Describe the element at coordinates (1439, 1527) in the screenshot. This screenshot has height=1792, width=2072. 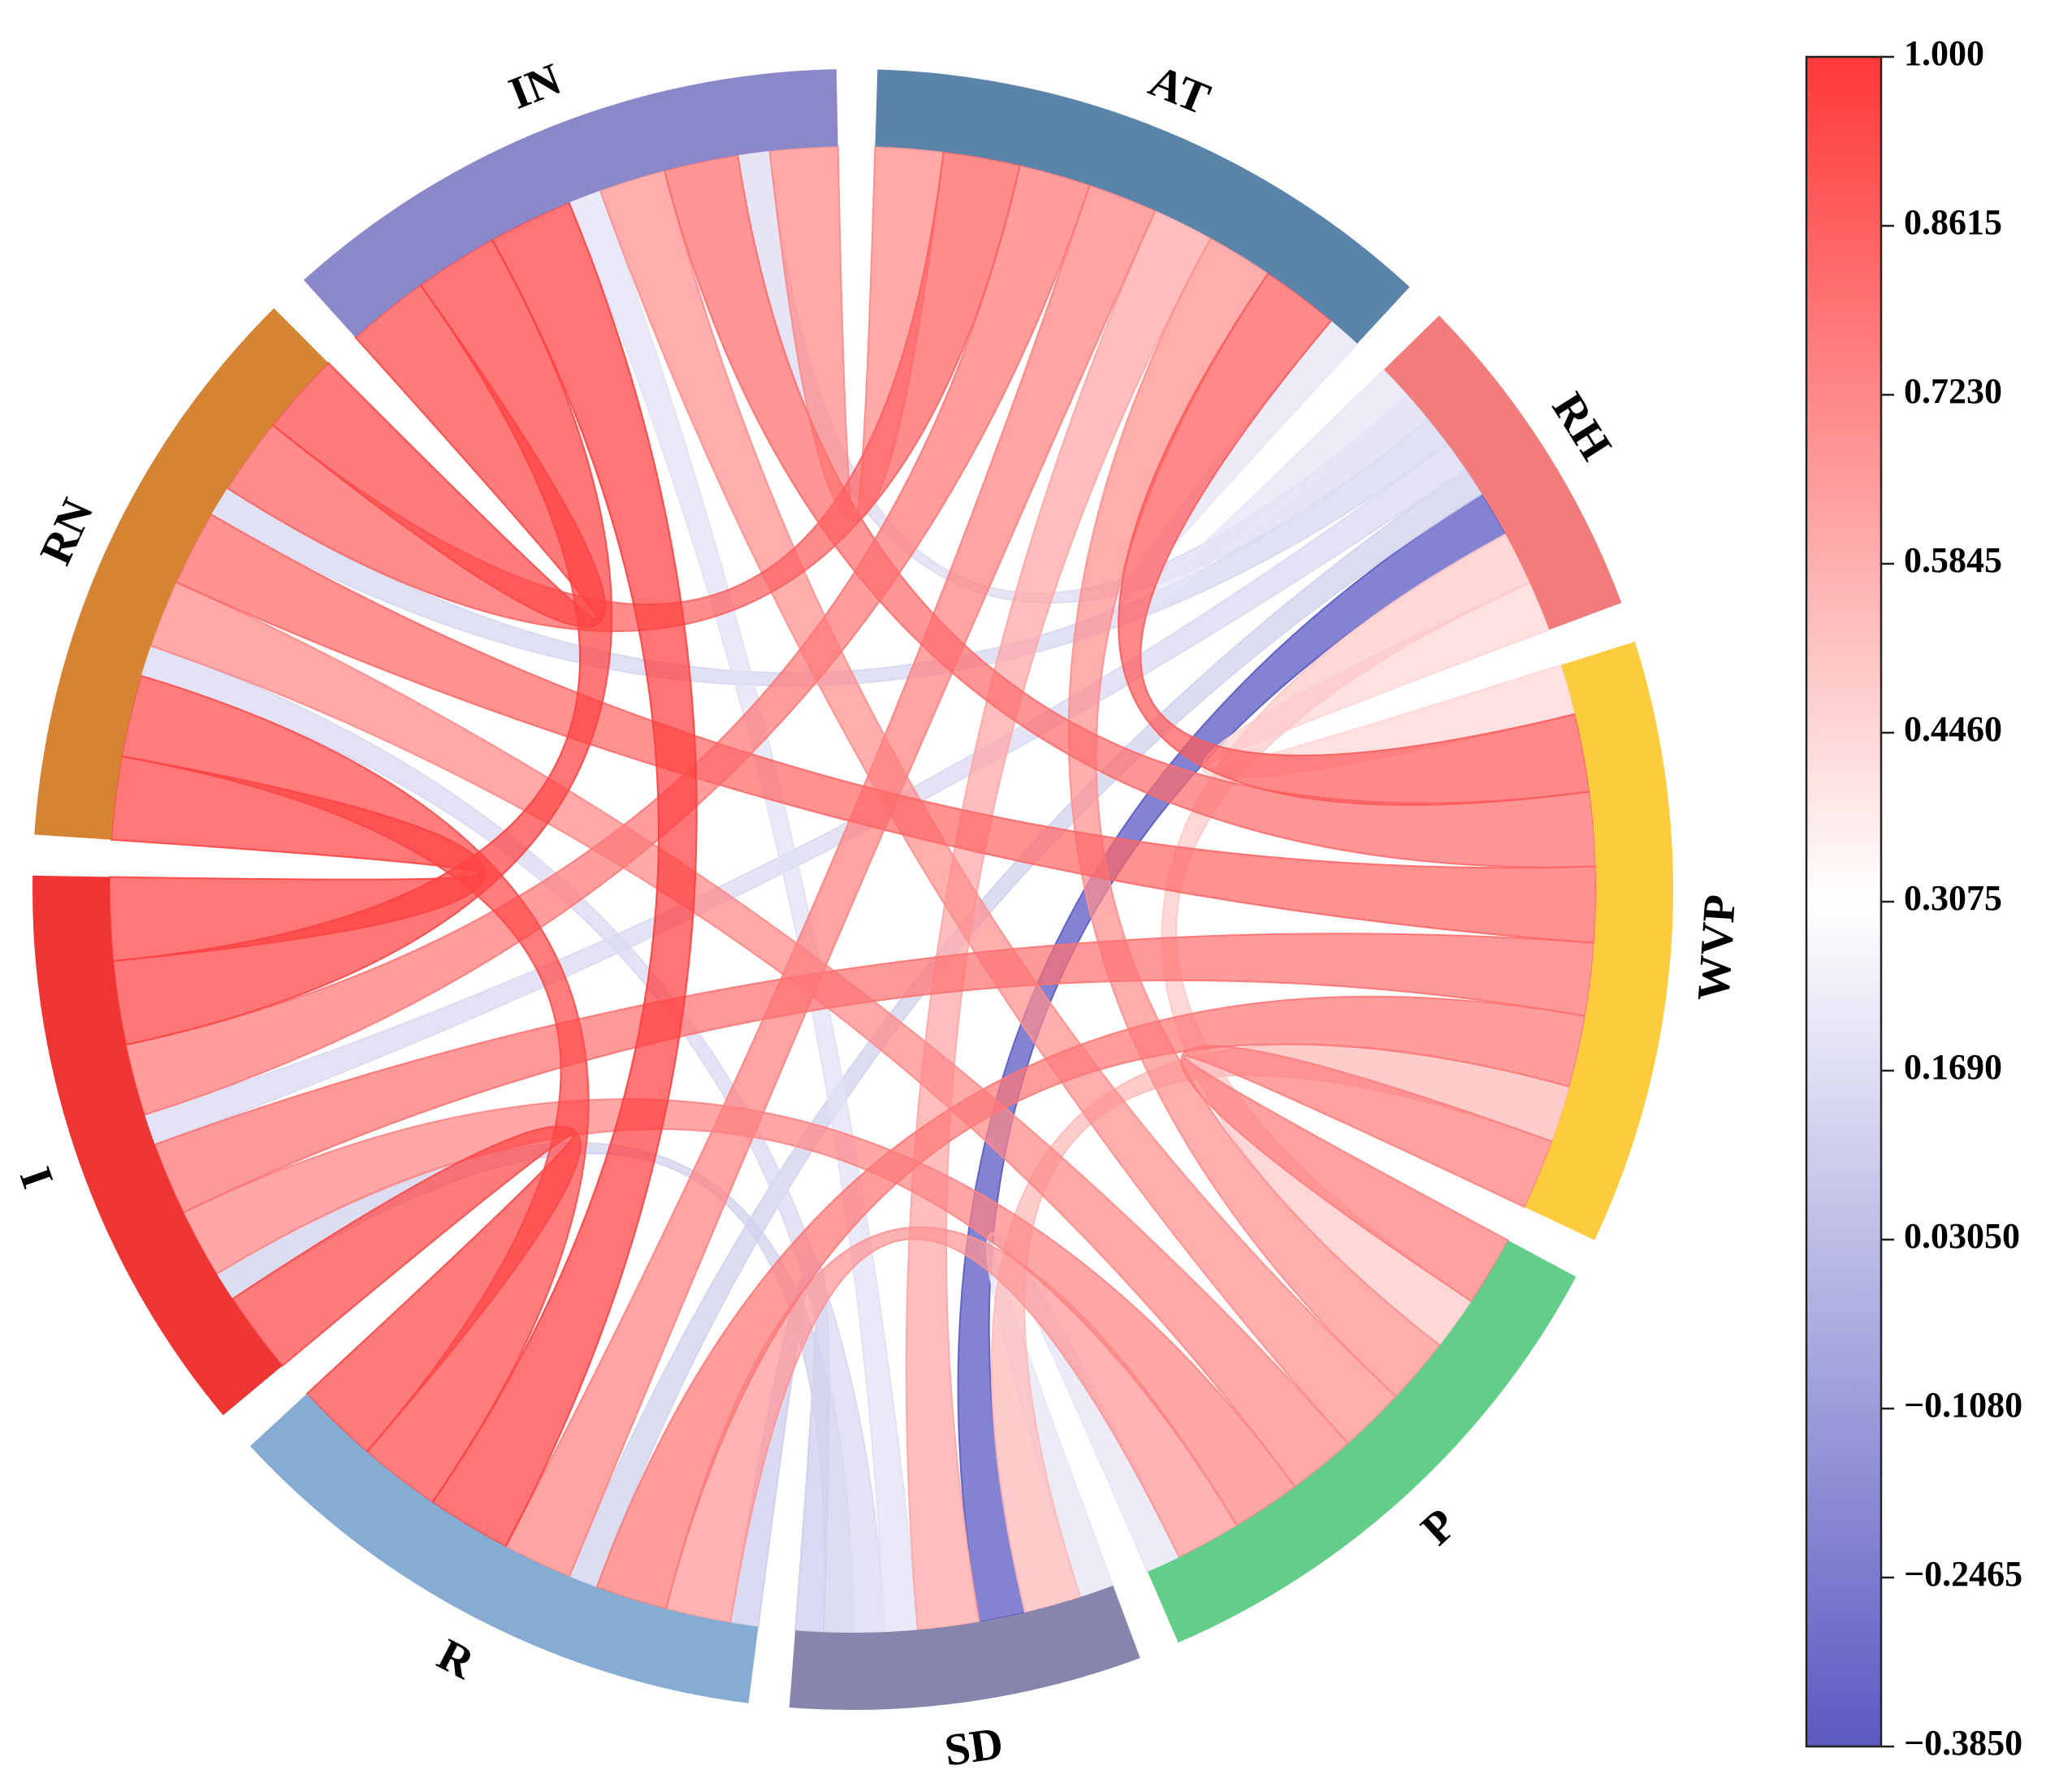
I see `segment-label-p: P` at that location.